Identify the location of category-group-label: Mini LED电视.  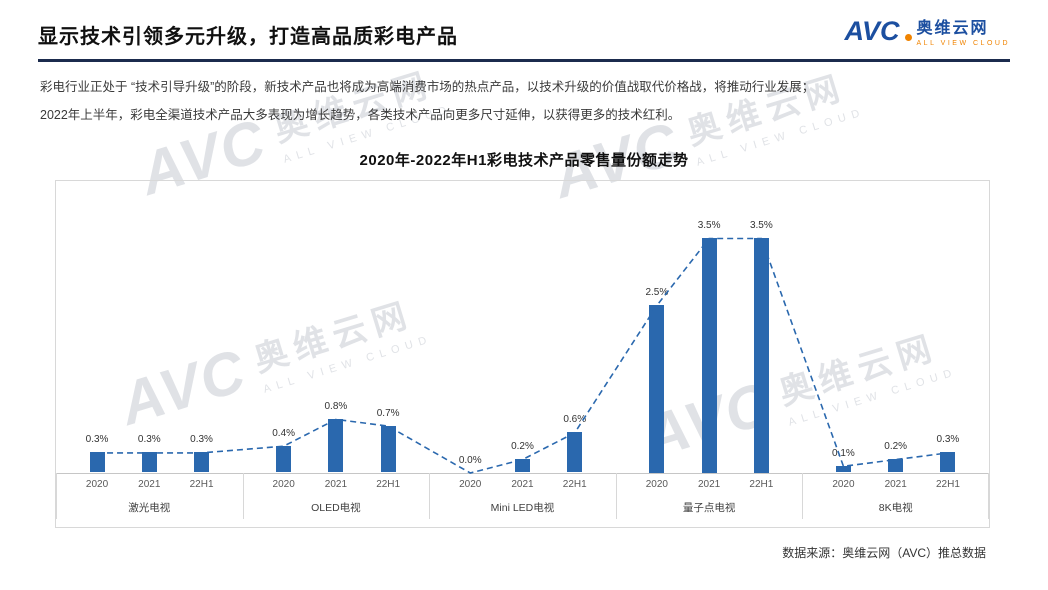
(522, 507).